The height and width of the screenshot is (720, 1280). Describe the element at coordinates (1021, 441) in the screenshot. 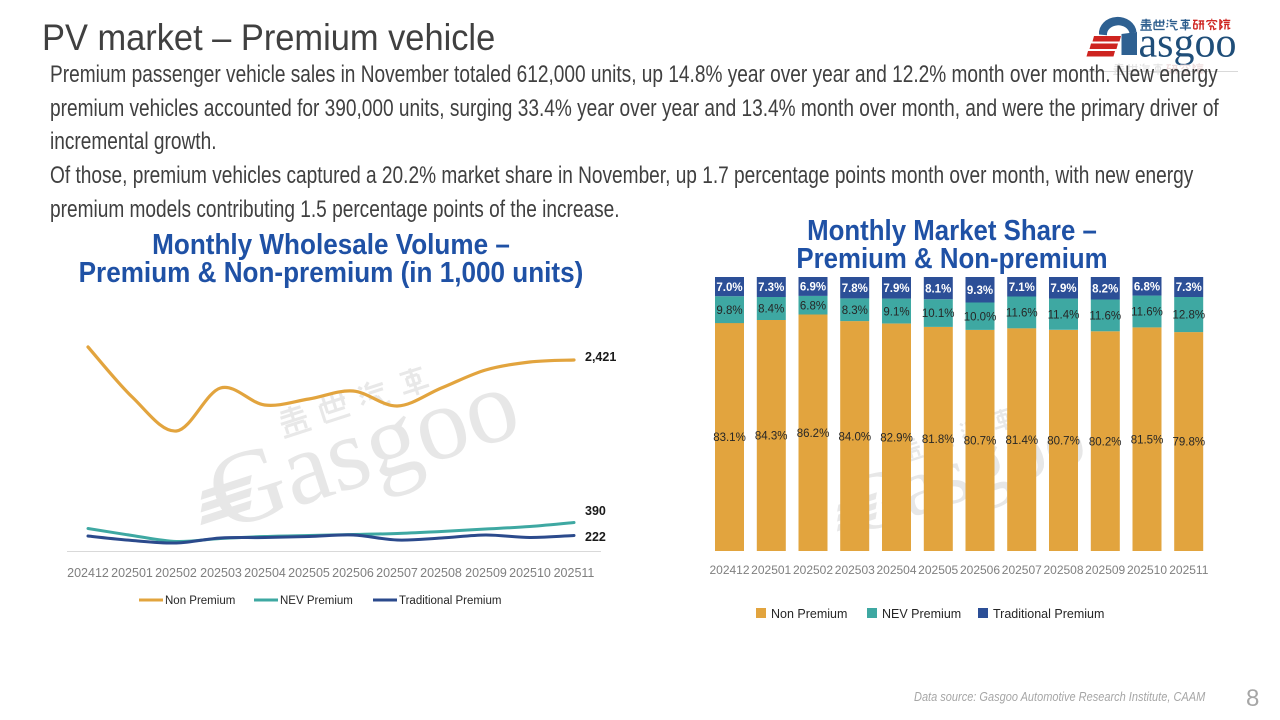

I see `svg-text: 81.4%` at that location.